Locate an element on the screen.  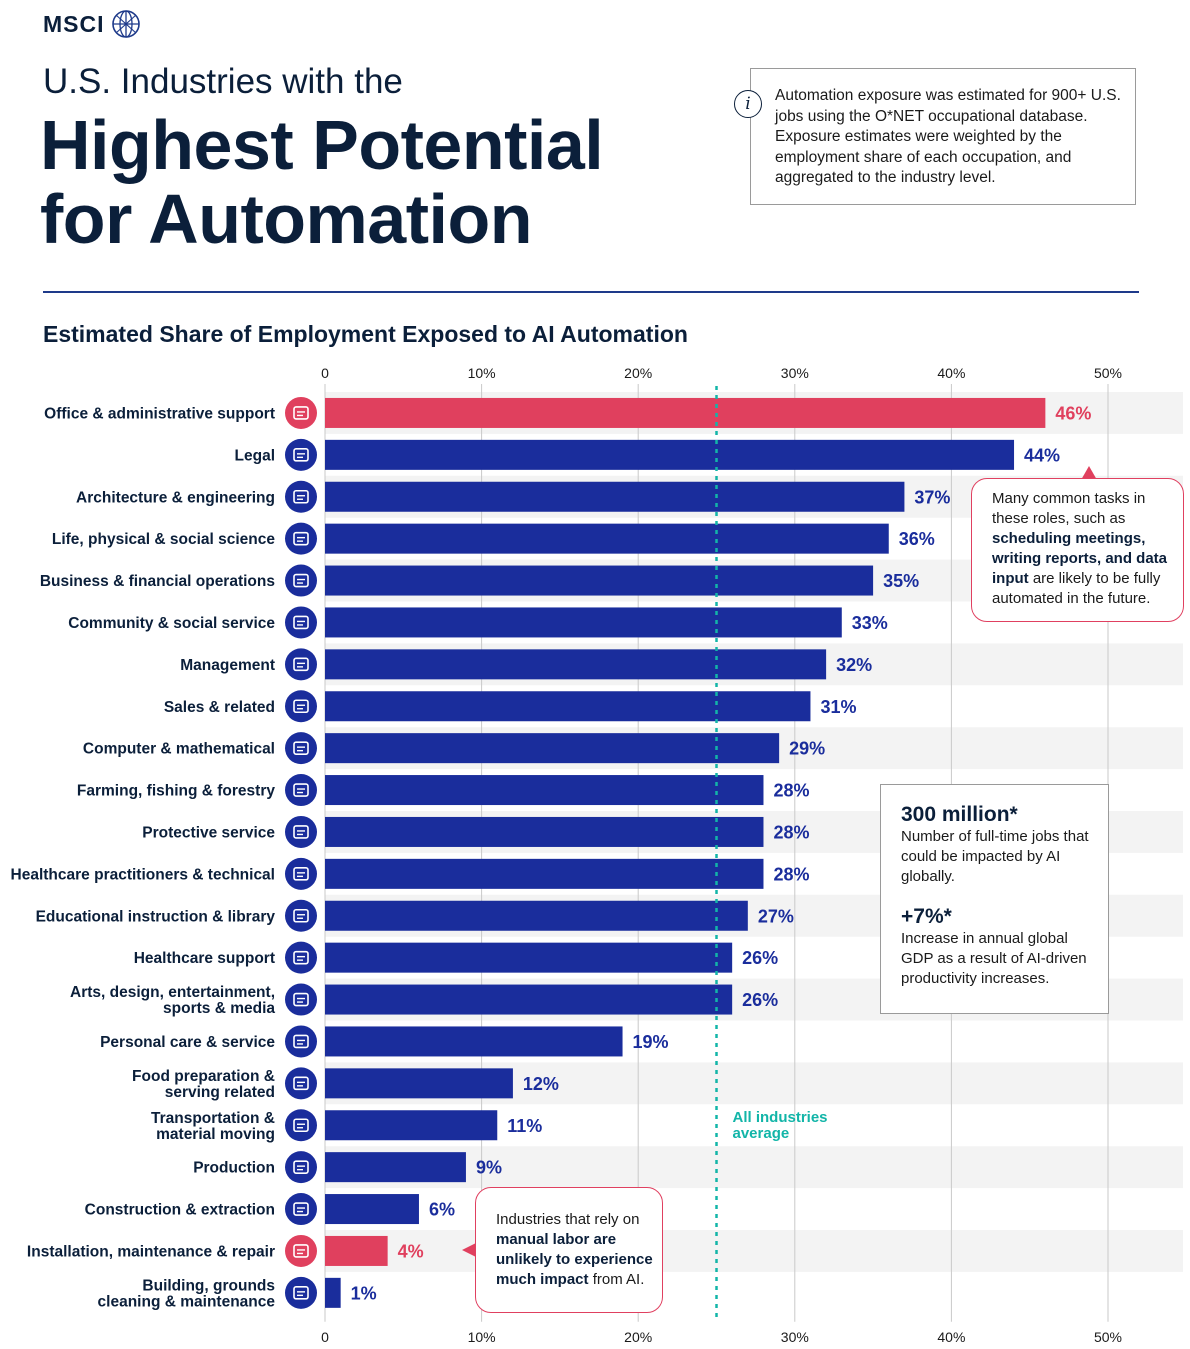
stat-jobs-value: 300 million* is located at coordinates (959, 814).